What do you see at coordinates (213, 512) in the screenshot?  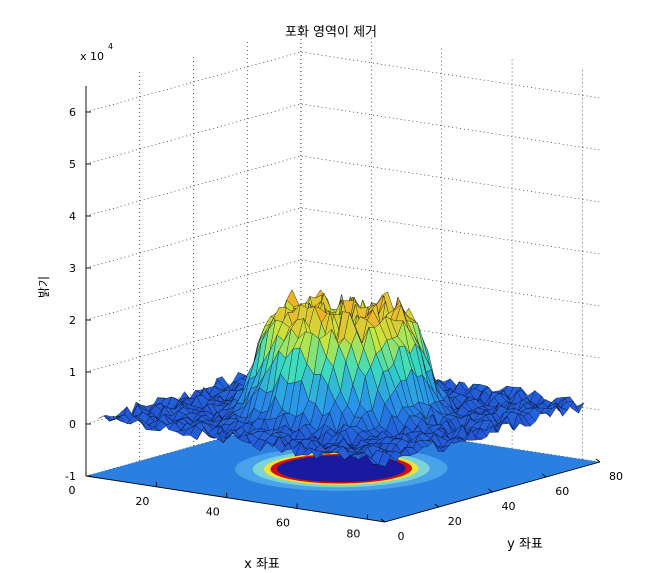 I see `x-tick-label-2: 40` at bounding box center [213, 512].